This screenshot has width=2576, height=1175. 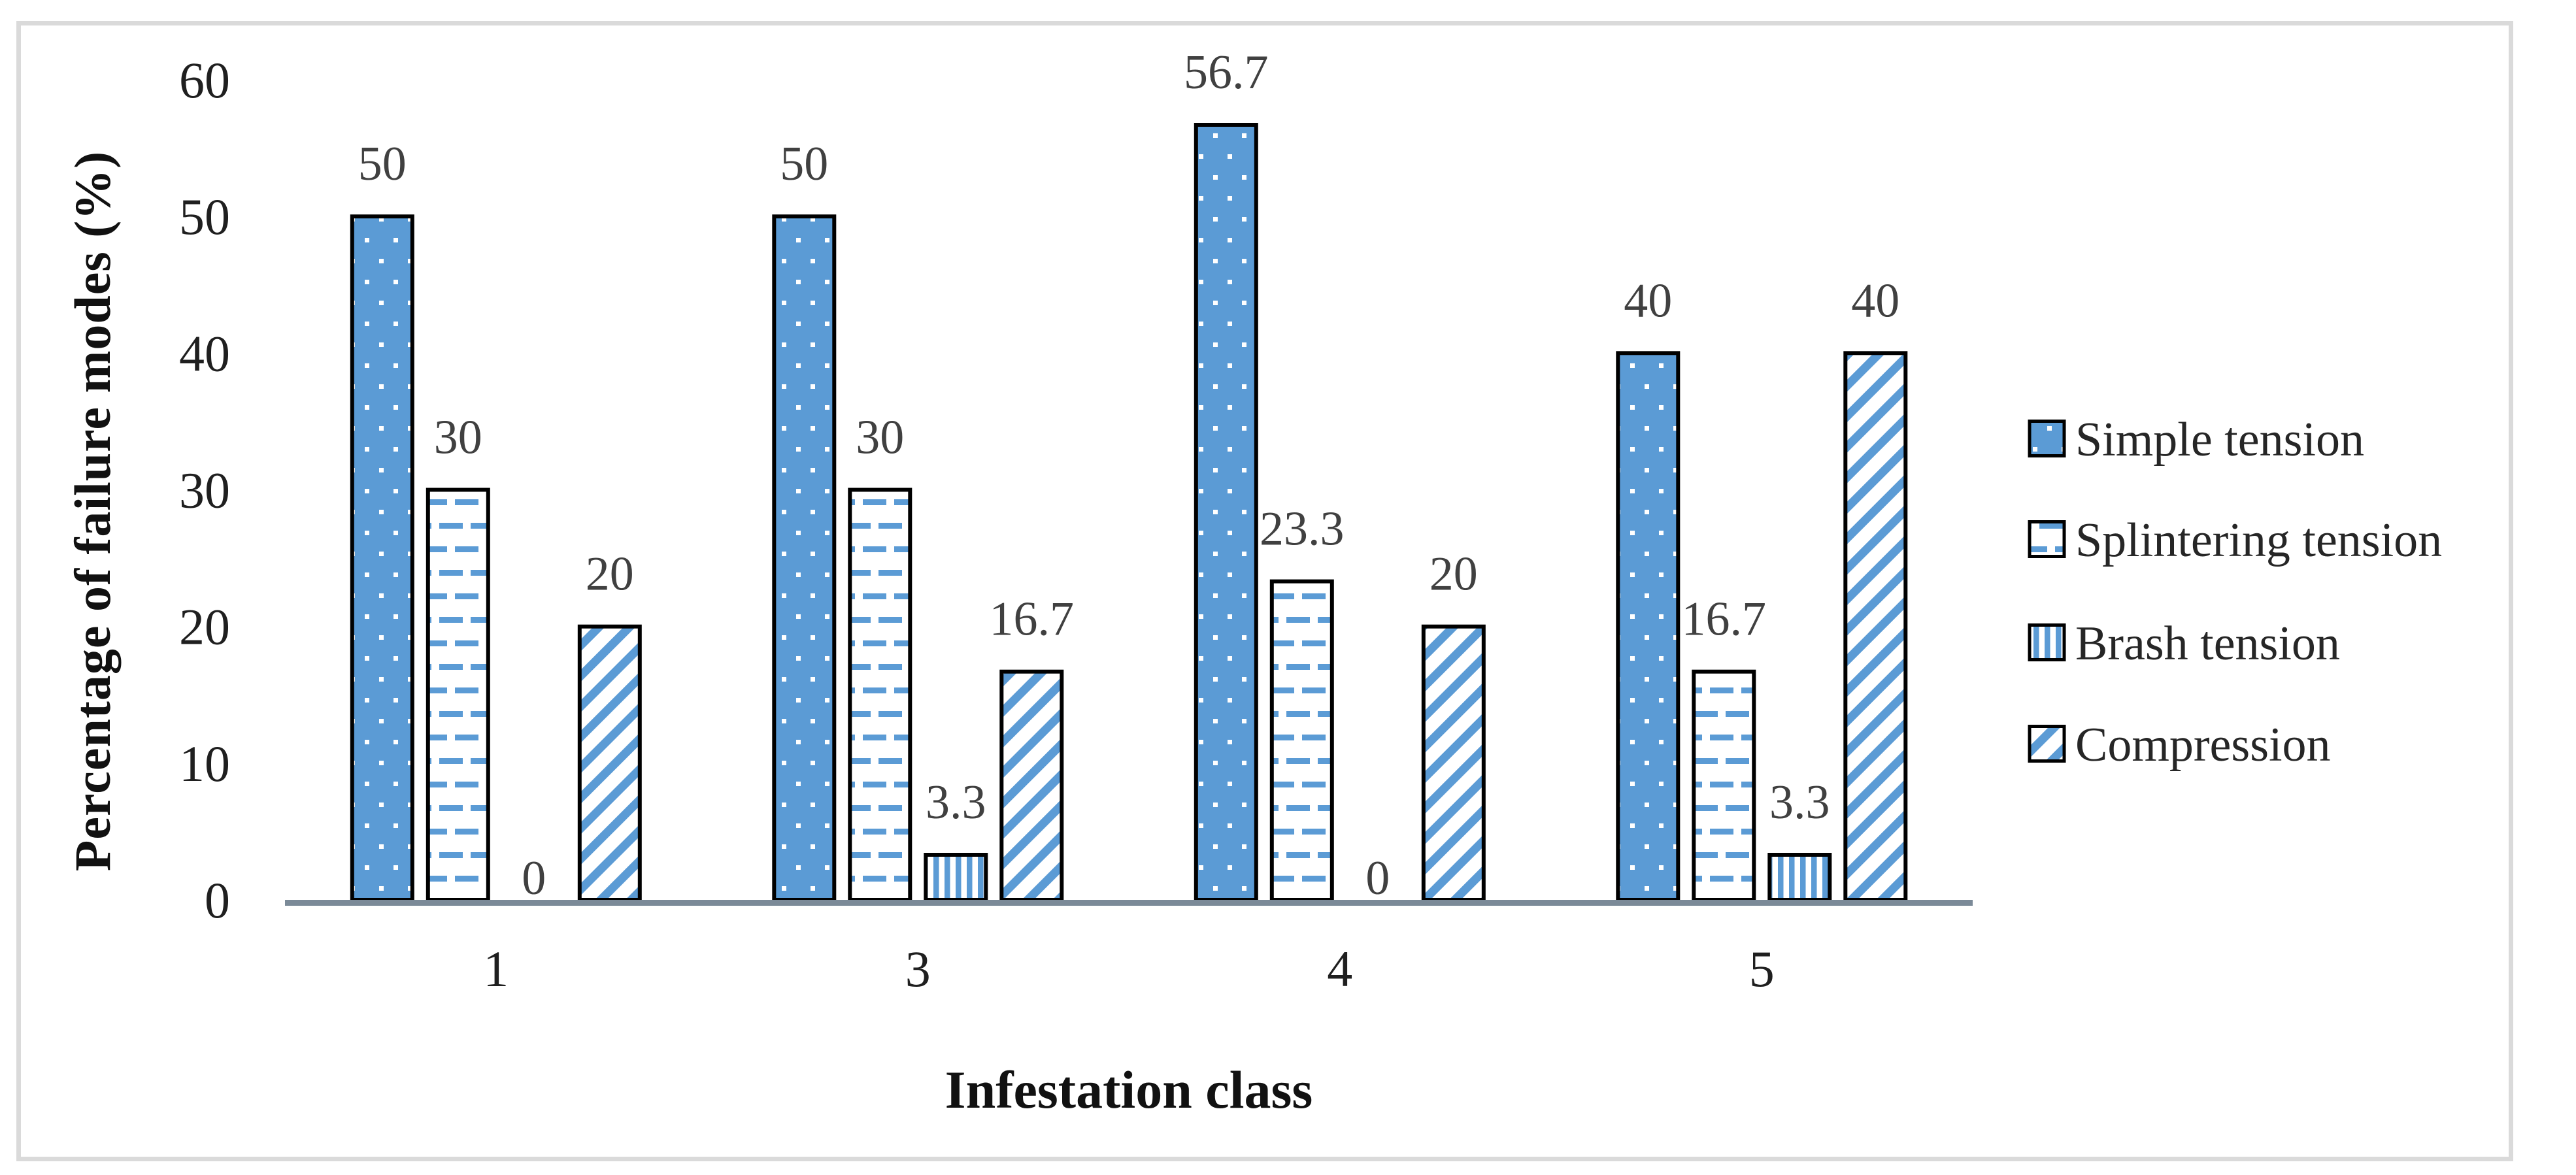 What do you see at coordinates (880, 438) in the screenshot?
I see `data-label-dashes-class-3: 30` at bounding box center [880, 438].